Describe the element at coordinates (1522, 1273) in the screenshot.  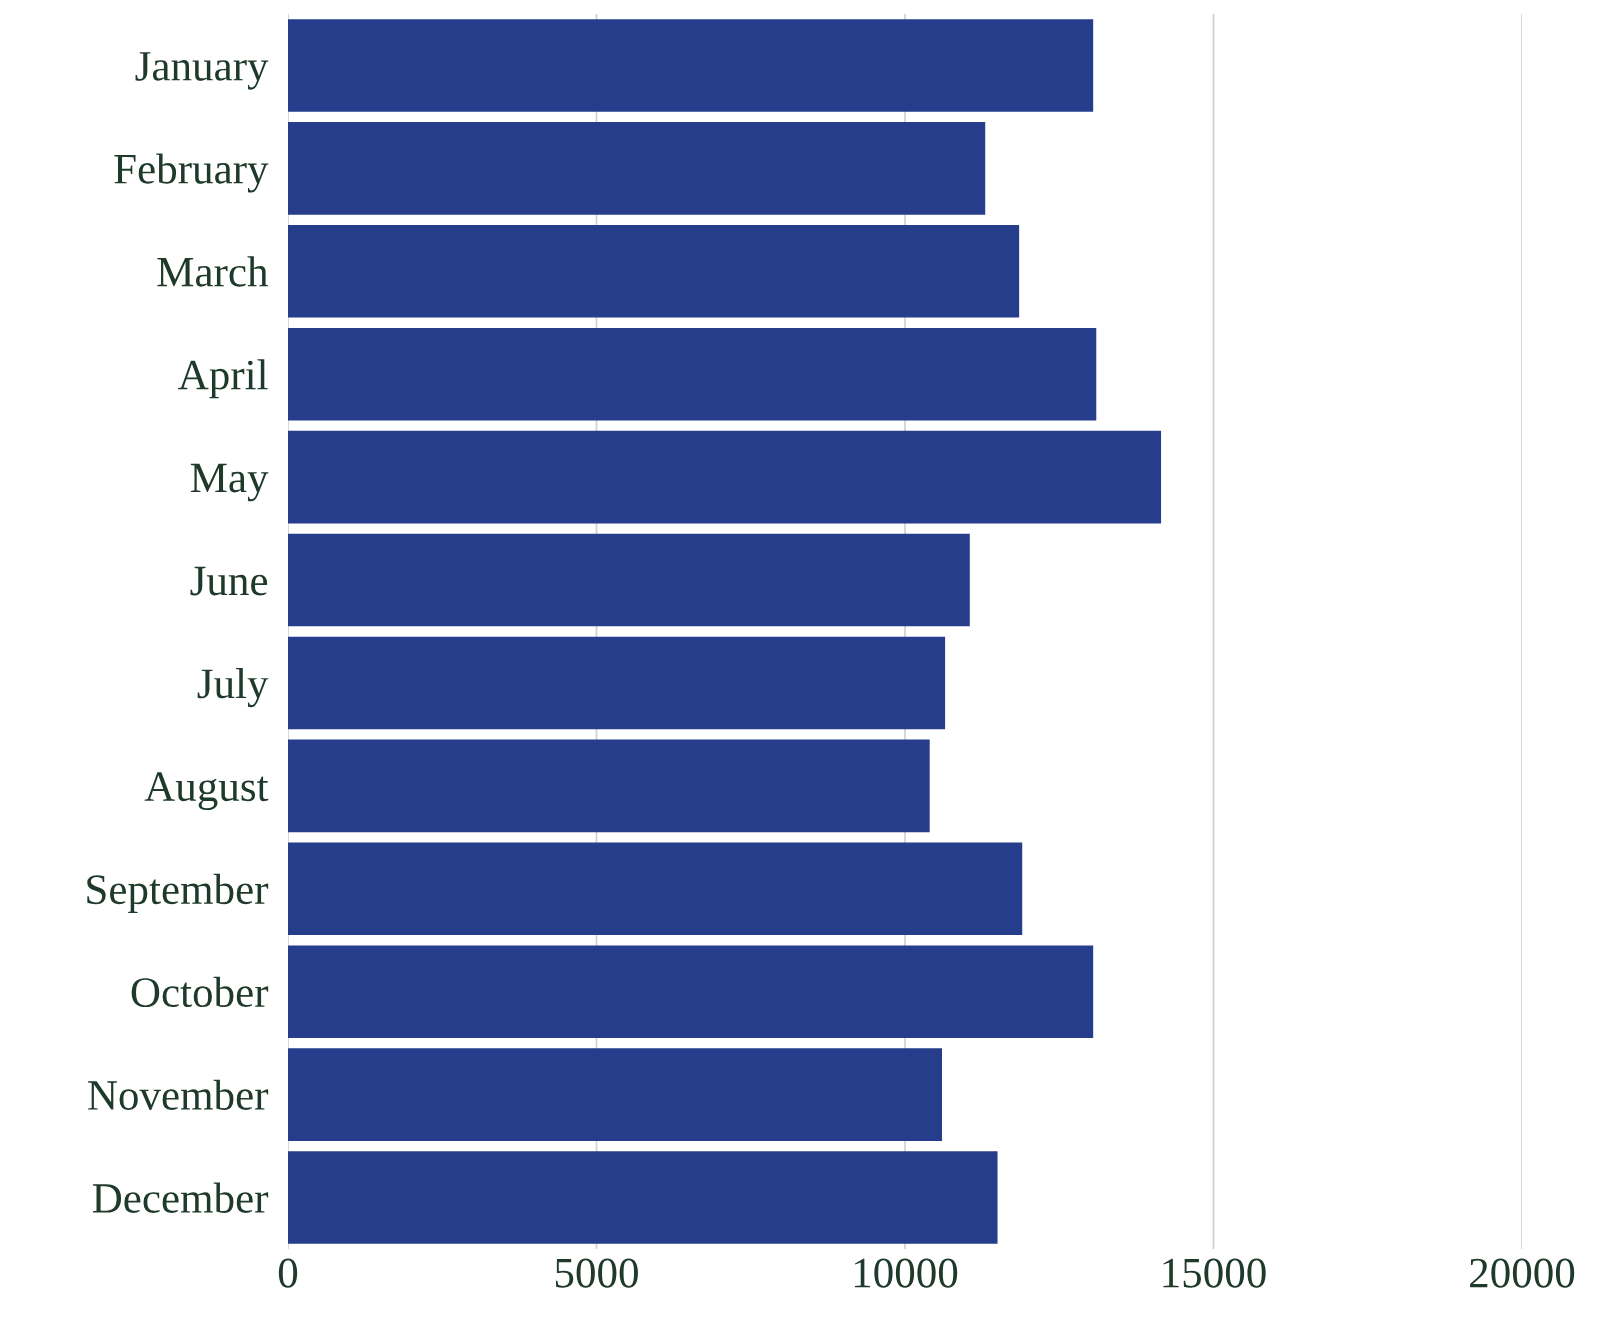
I see `x-tick-label: 20000` at that location.